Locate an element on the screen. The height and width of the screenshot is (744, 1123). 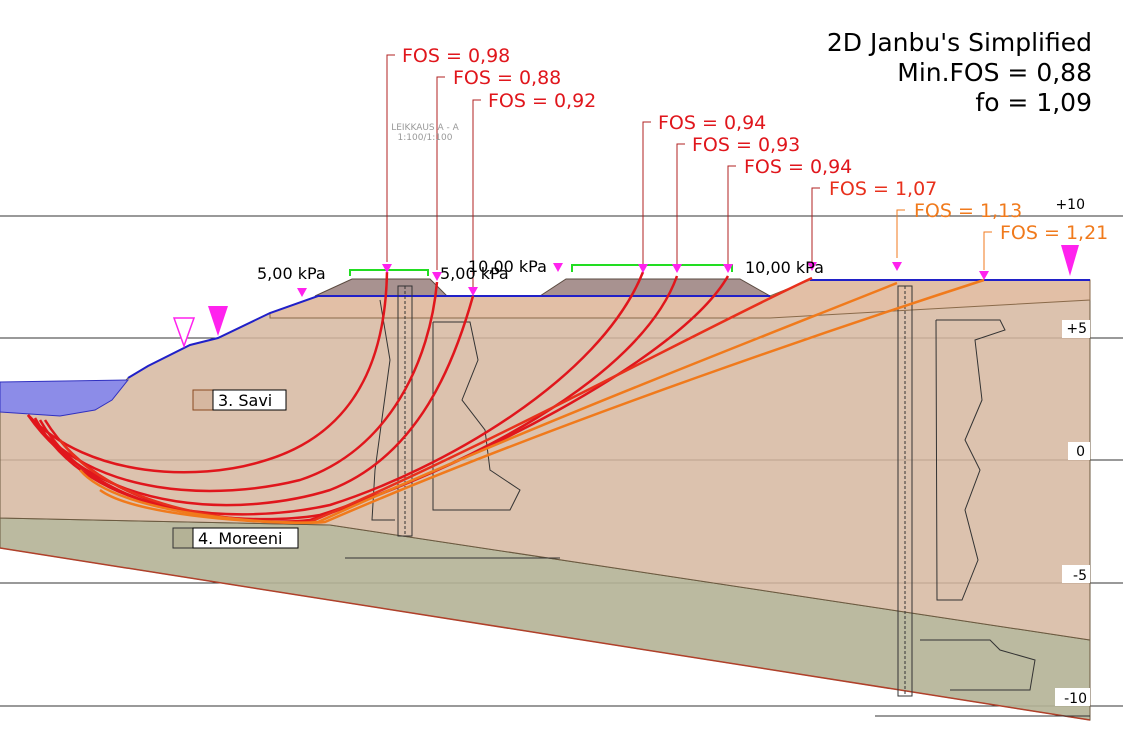
fos-label: FOS = 0,92 is located at coordinates (542, 101).